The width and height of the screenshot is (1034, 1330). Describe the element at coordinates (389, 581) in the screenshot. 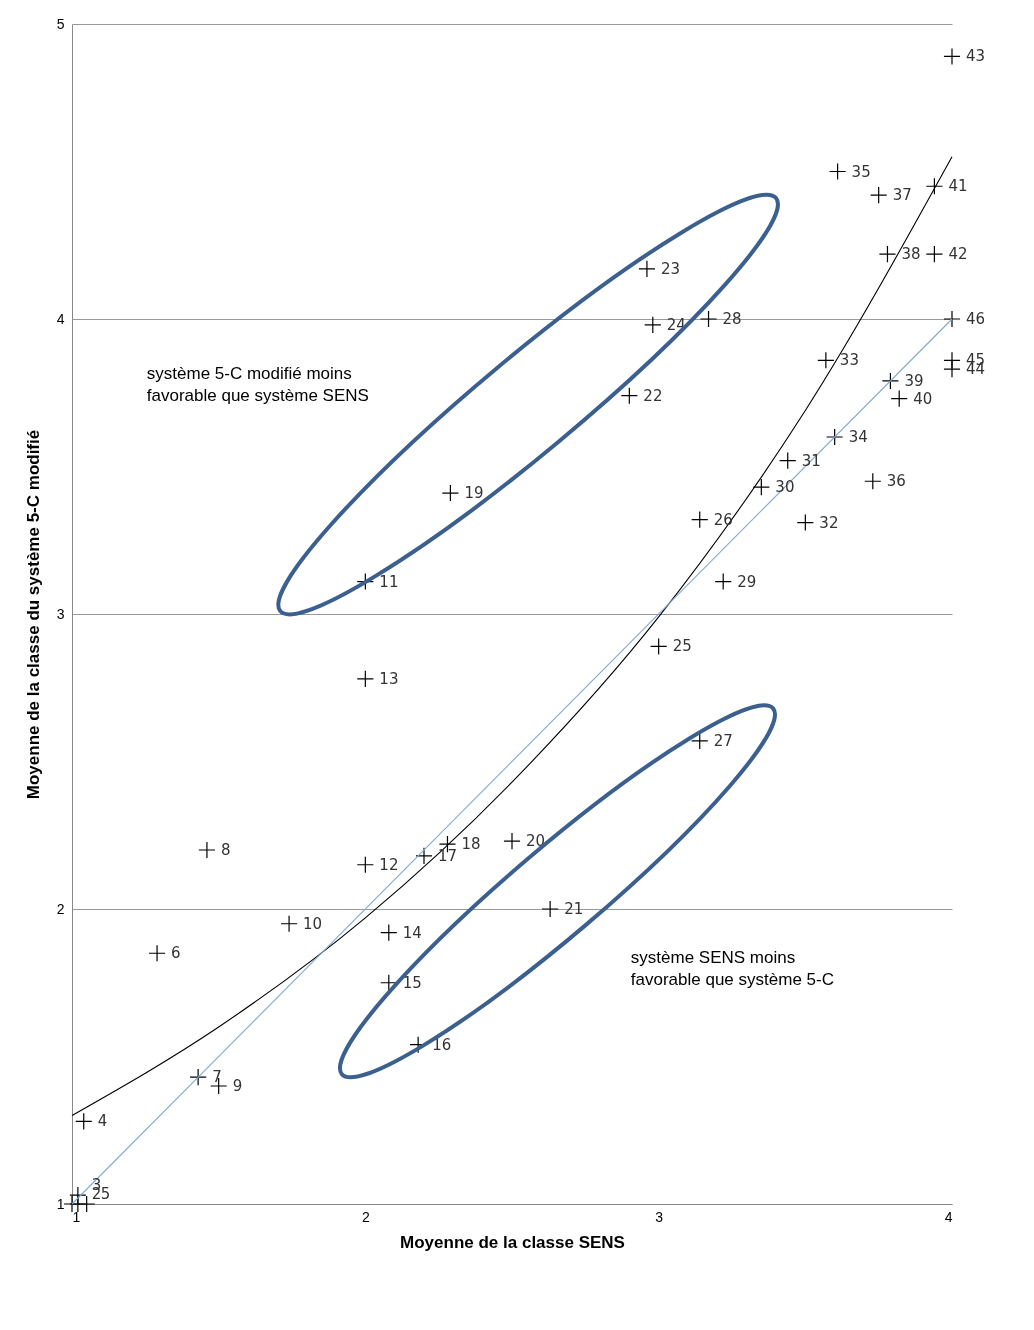

I see `annotation: 11` at that location.